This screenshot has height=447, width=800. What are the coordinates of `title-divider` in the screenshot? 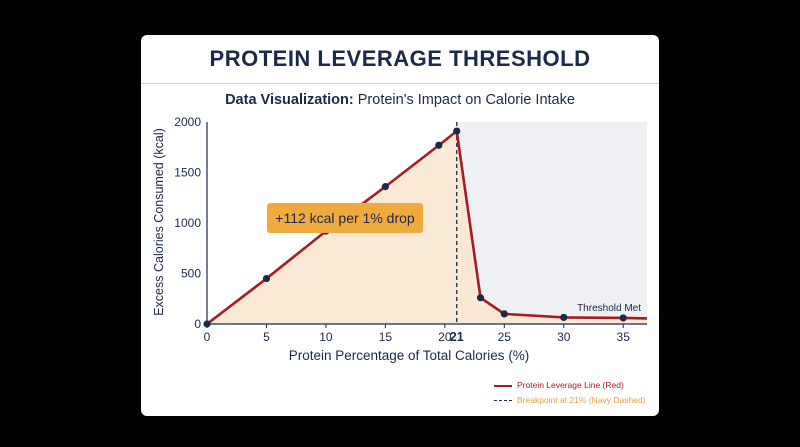 It's located at (400, 83).